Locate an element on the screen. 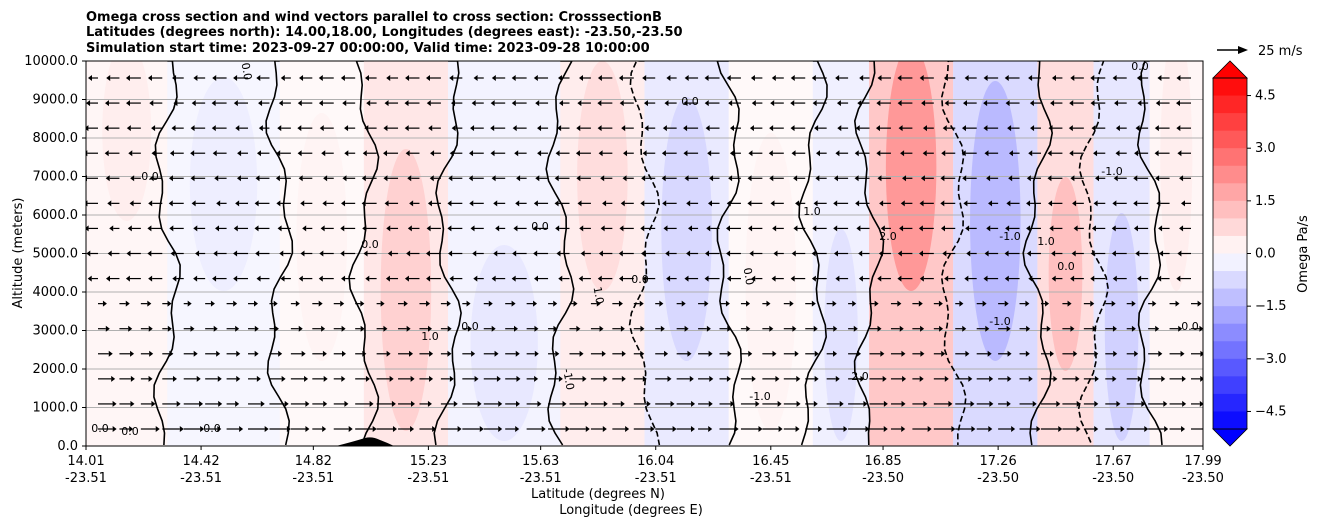  wind-key: 25 m/s is located at coordinates (1260, 51).